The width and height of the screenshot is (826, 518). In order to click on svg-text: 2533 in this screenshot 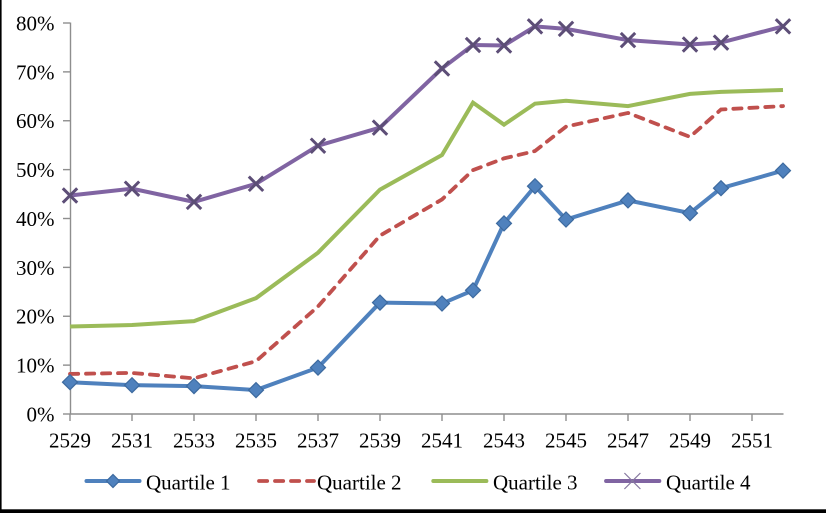, I will do `click(194, 441)`.